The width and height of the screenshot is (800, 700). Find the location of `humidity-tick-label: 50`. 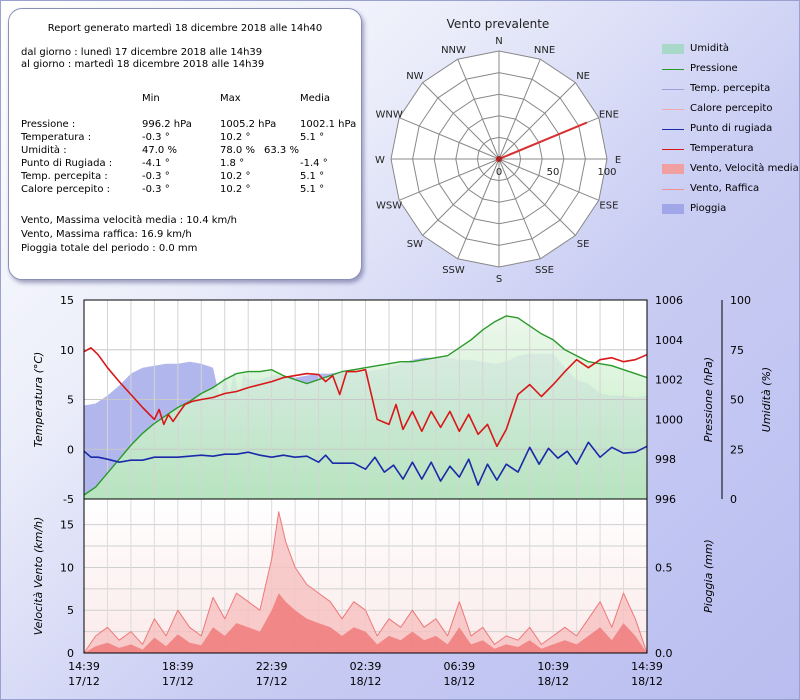

humidity-tick-label: 50 is located at coordinates (737, 400).